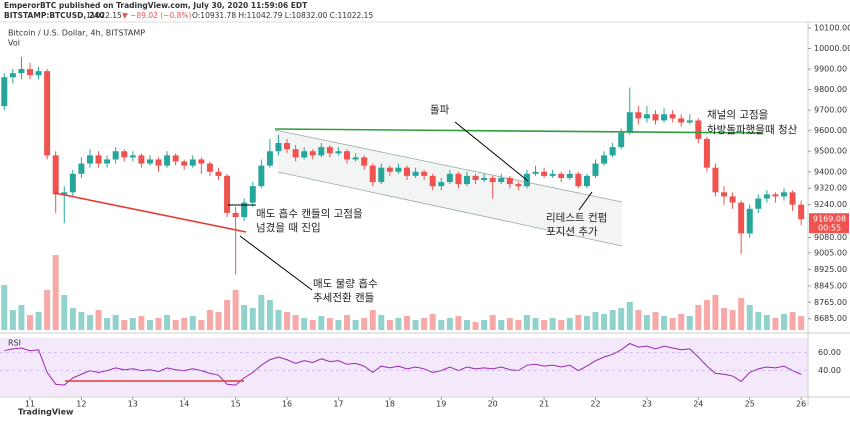  What do you see at coordinates (830, 130) in the screenshot?
I see `y-tick-label: 9600.00` at bounding box center [830, 130].